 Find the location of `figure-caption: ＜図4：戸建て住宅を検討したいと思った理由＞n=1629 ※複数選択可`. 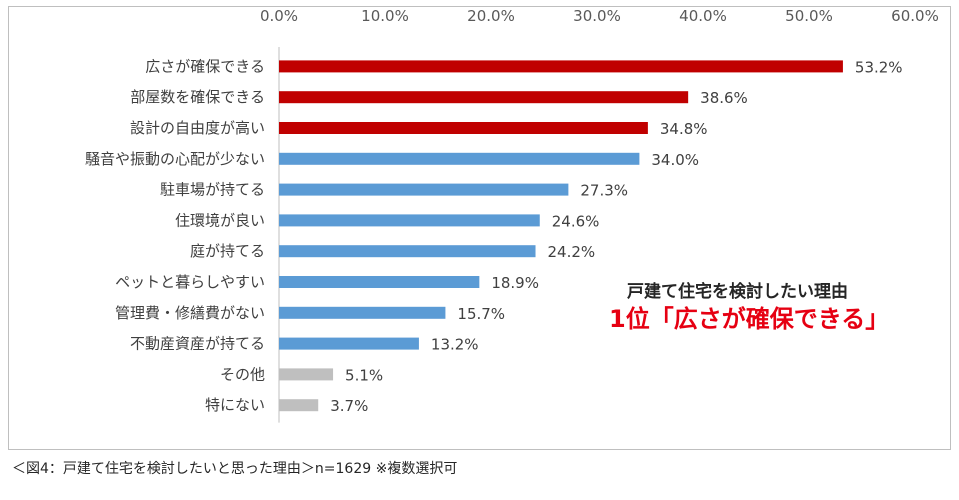

figure-caption: ＜図4：戸建て住宅を検討したいと思った理由＞n=1629 ※複数選択可 is located at coordinates (235, 469).